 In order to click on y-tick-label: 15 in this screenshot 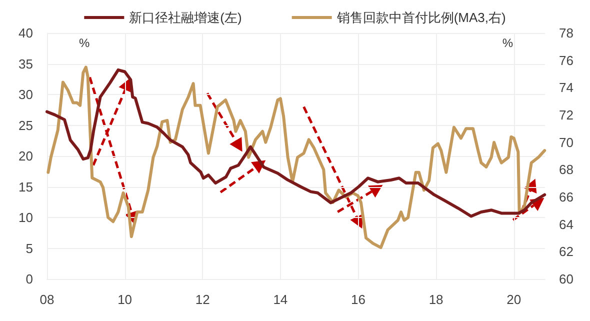, I will do `click(25, 186)`.